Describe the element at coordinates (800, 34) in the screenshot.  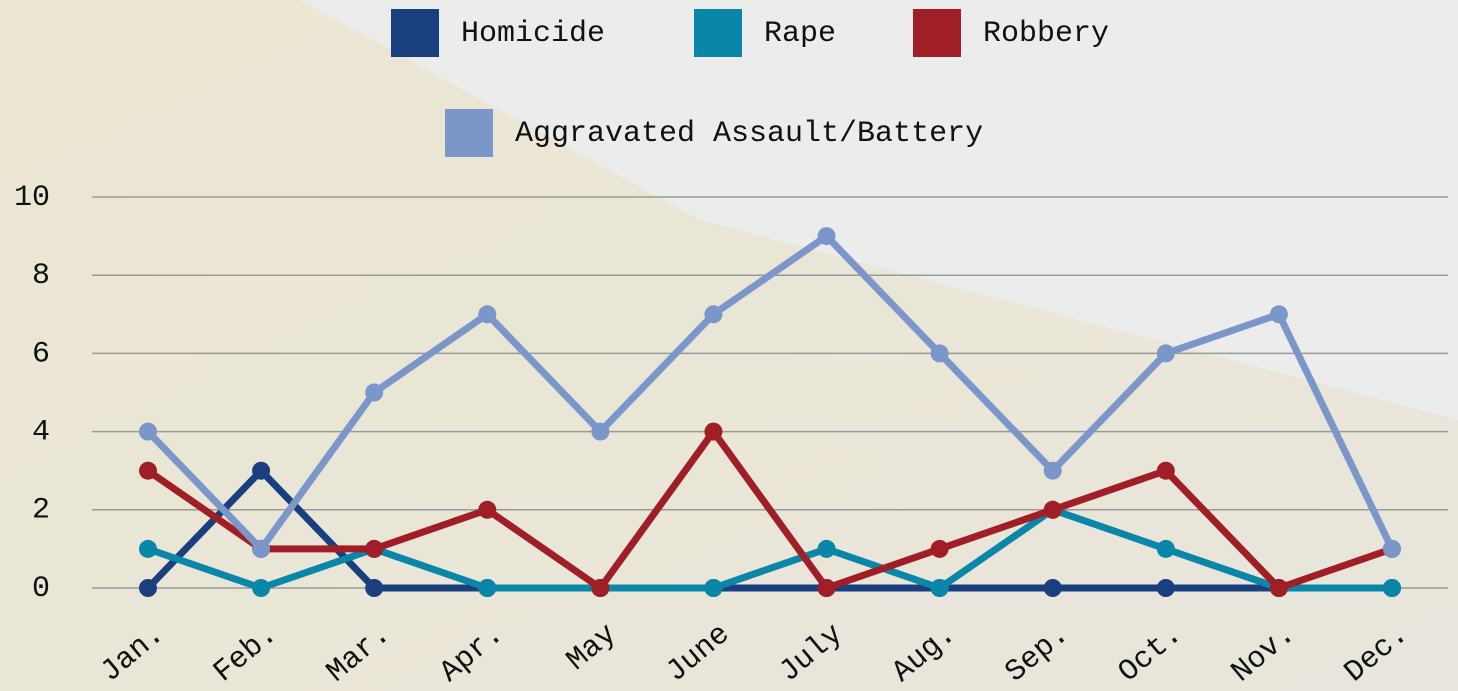
I see `legend-label: Rape` at that location.